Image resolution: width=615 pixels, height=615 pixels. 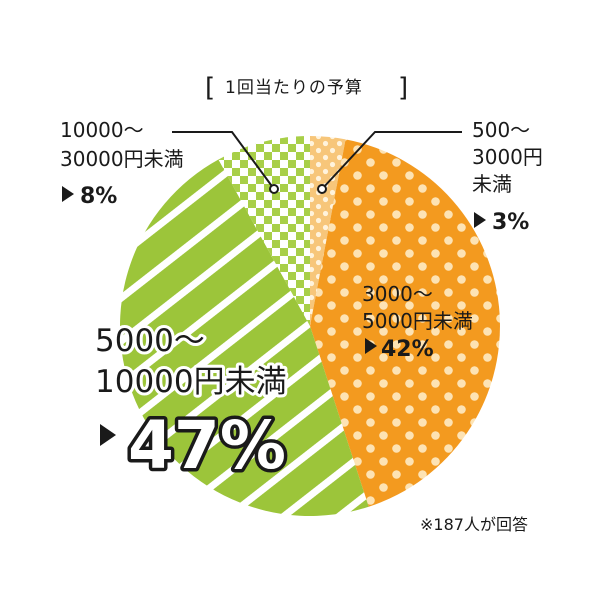 I want to click on label-3000-5000-line1: 3000〜, so click(x=397, y=294).